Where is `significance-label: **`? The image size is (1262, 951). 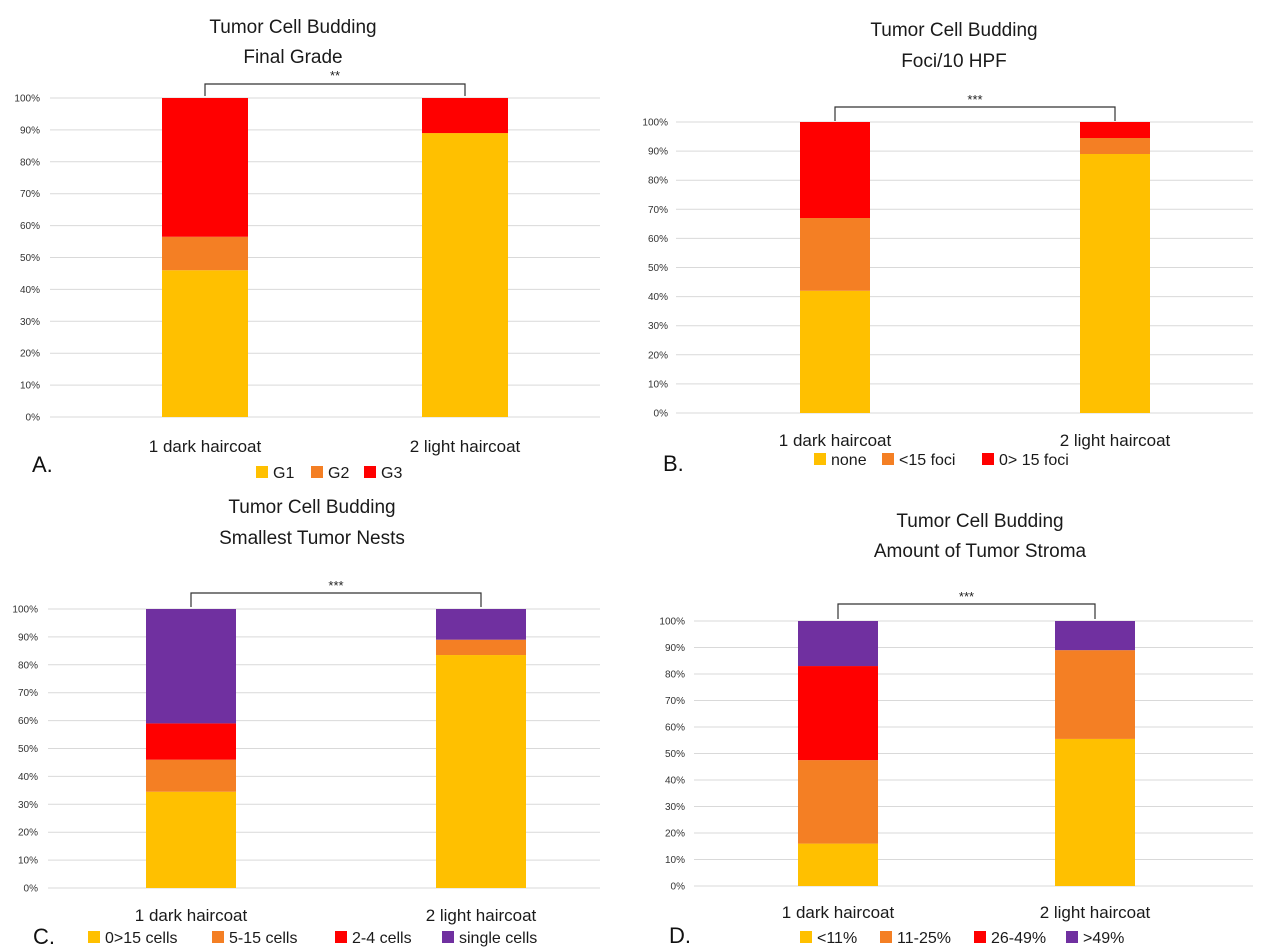 significance-label: ** is located at coordinates (335, 75).